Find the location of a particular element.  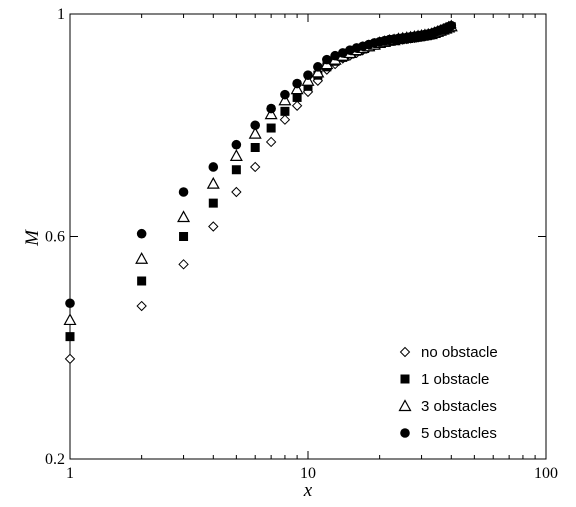

y-tick-label: 1 is located at coordinates (61, 14).